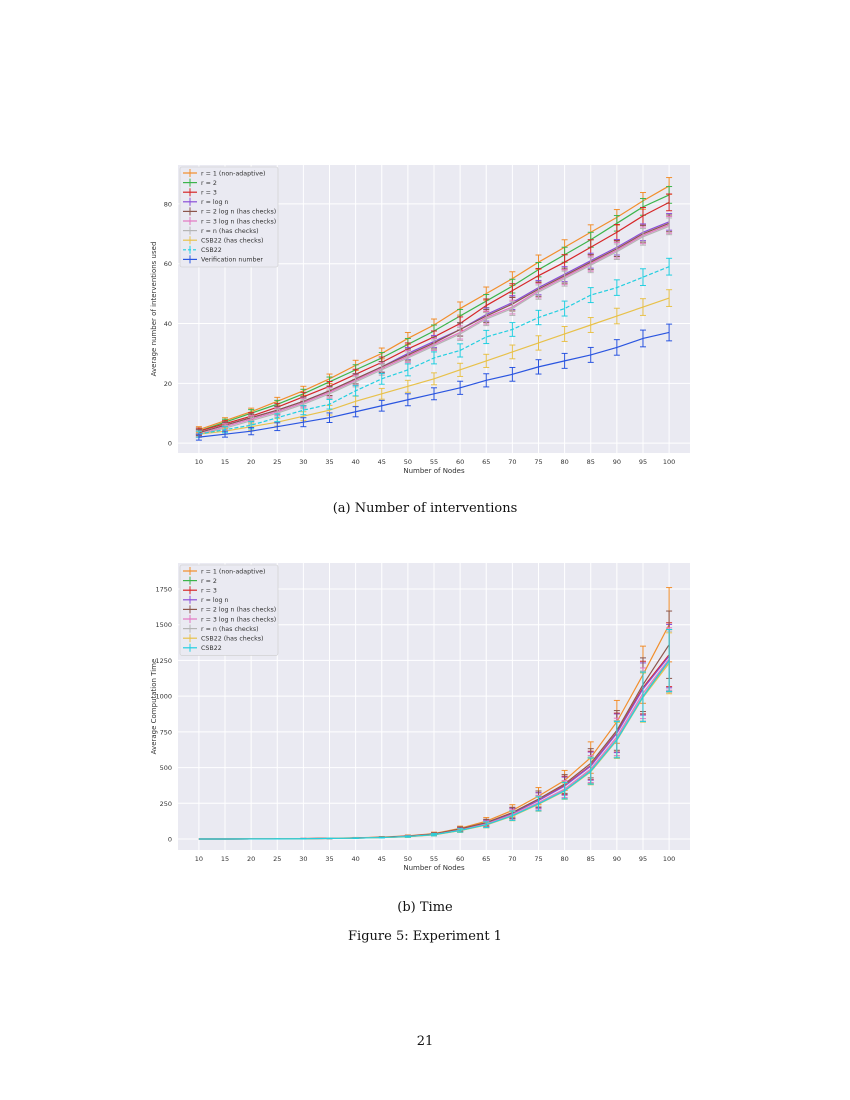  Describe the element at coordinates (425, 508) in the screenshot. I see `caption-a: (a) Number of interventions` at that location.